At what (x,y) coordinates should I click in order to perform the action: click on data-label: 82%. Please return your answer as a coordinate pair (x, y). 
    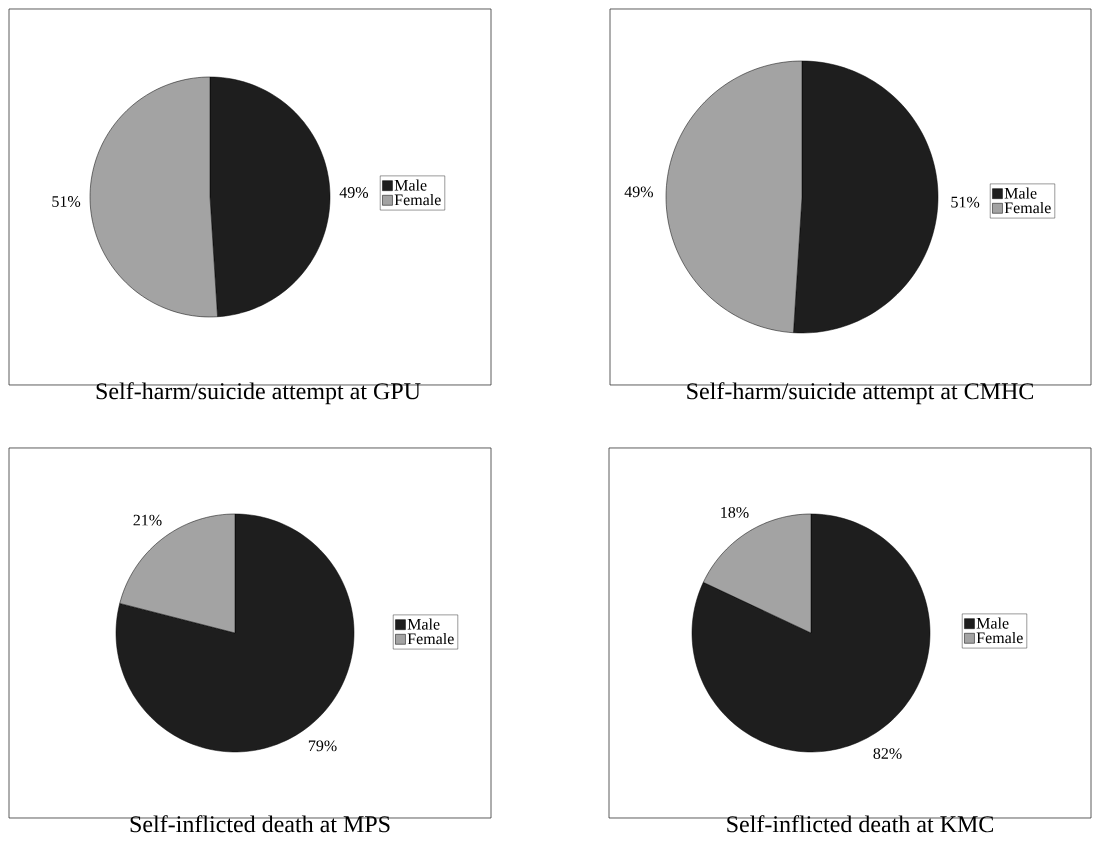
    Looking at the image, I should click on (887, 753).